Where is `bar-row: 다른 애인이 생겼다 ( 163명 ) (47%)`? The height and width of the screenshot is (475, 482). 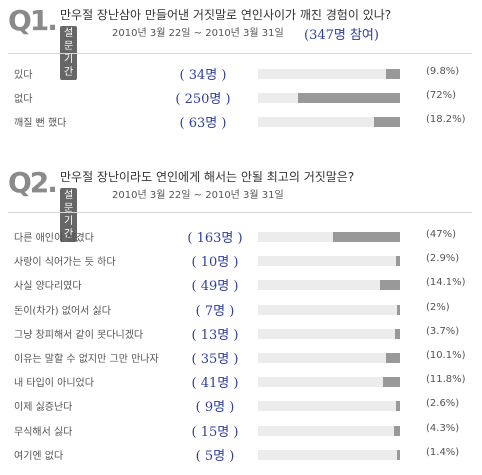 bar-row: 다른 애인이 생겼다 ( 163명 ) (47%) is located at coordinates (240, 237).